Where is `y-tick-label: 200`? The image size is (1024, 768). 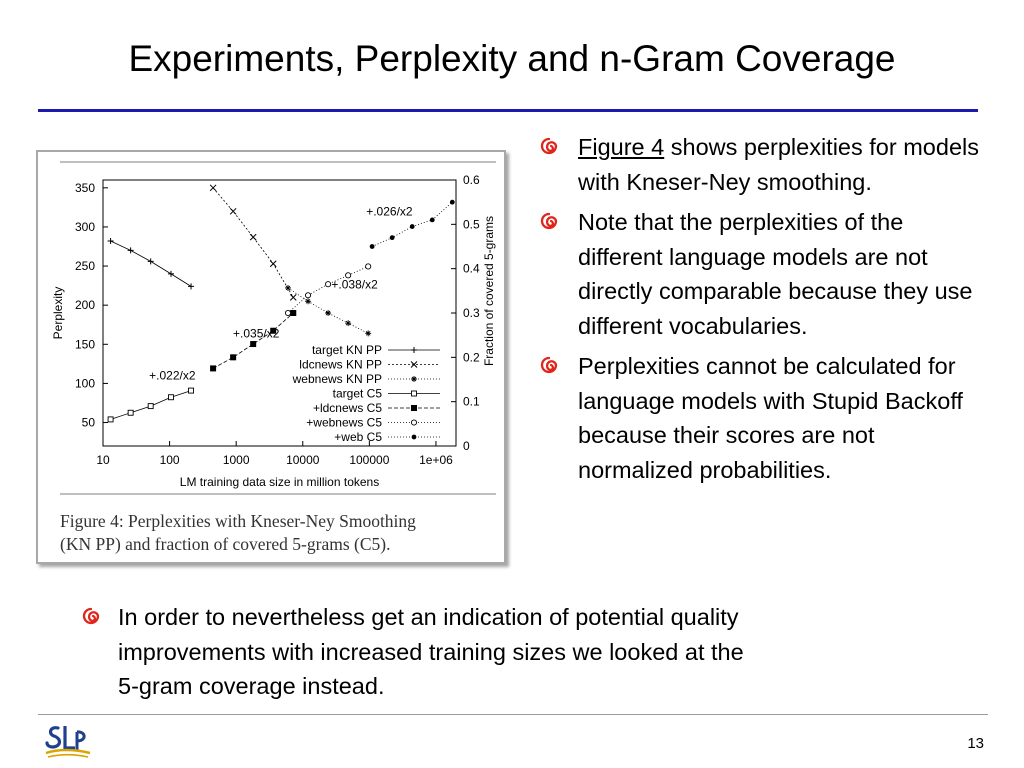
y-tick-label: 200 is located at coordinates (85, 305).